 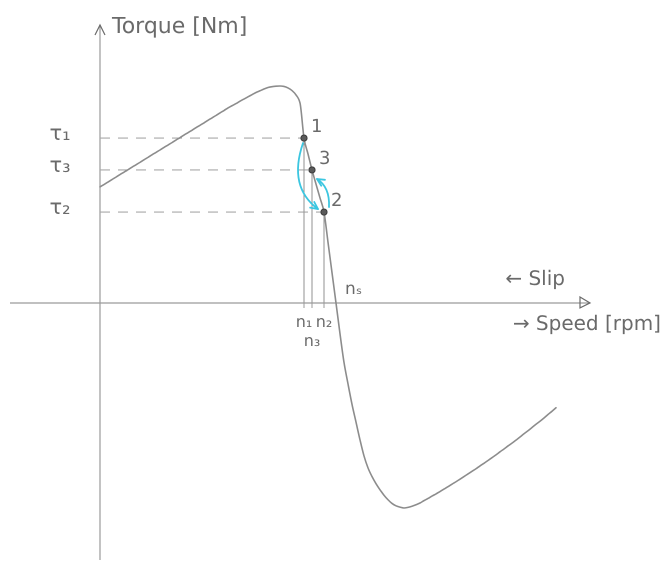 What do you see at coordinates (336, 201) in the screenshot?
I see `annotation: 2` at bounding box center [336, 201].